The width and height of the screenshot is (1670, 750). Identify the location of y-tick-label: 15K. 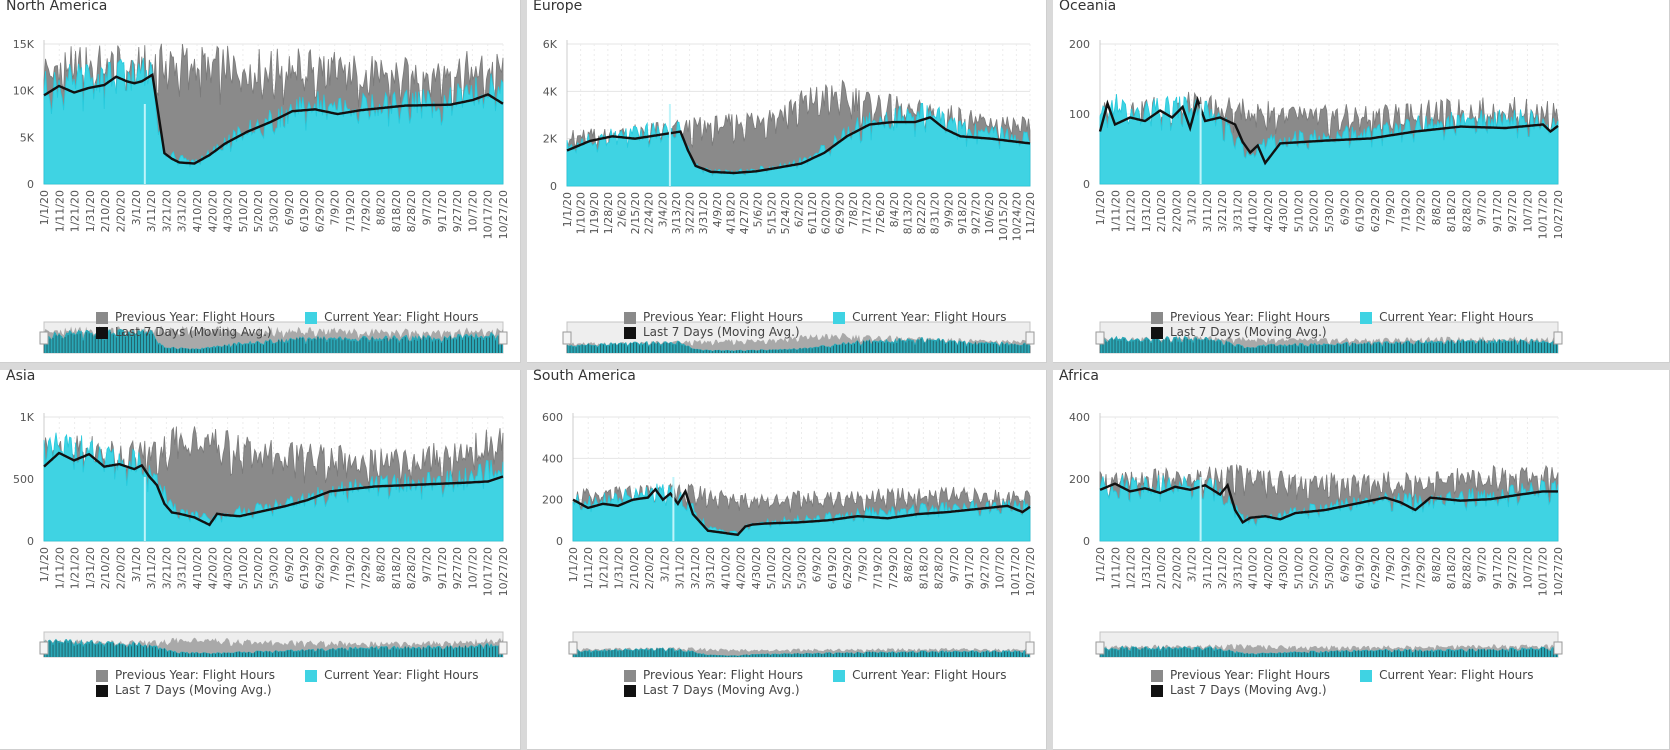
(24, 44).